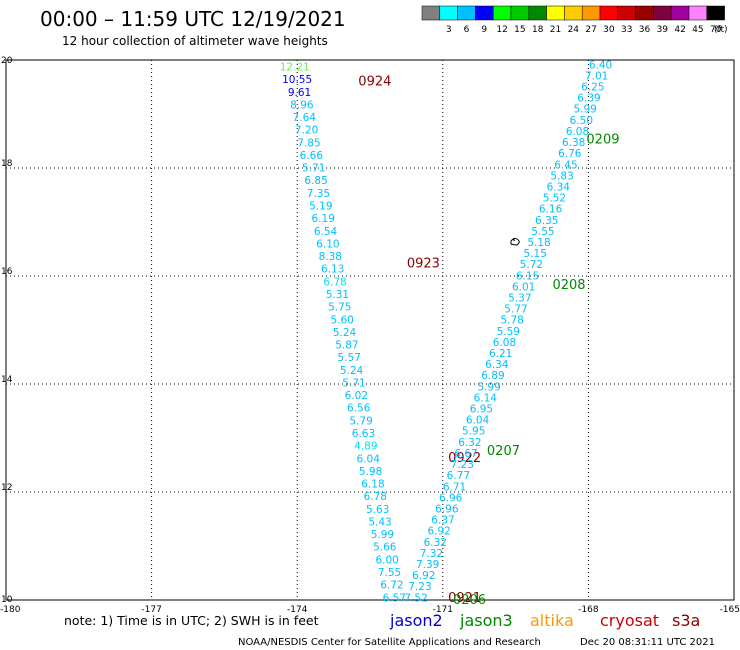 The width and height of the screenshot is (740, 650). I want to click on legend-label: 18, so click(538, 30).